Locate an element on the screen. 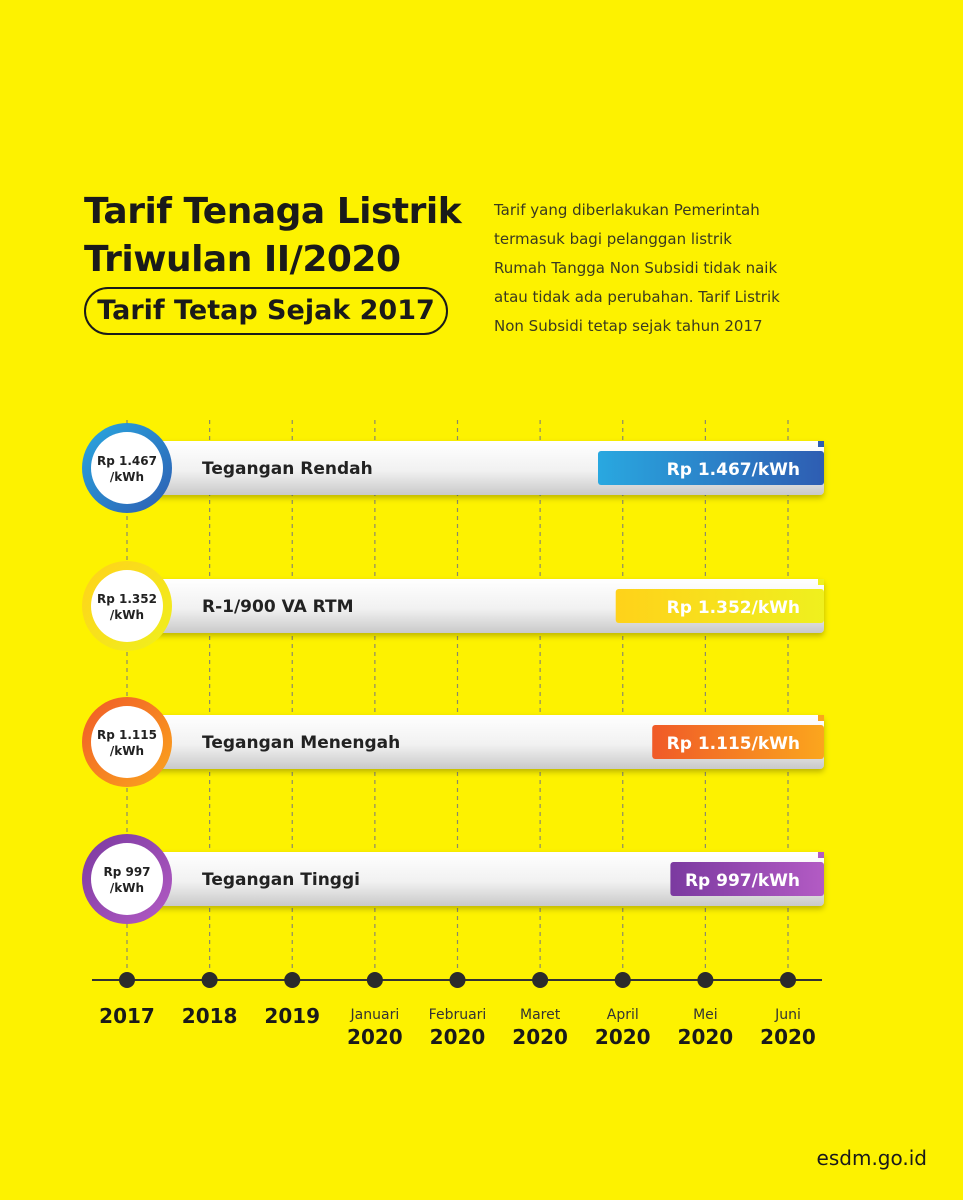 This screenshot has height=1200, width=963. source-url: esdm.go.id is located at coordinates (871, 1158).